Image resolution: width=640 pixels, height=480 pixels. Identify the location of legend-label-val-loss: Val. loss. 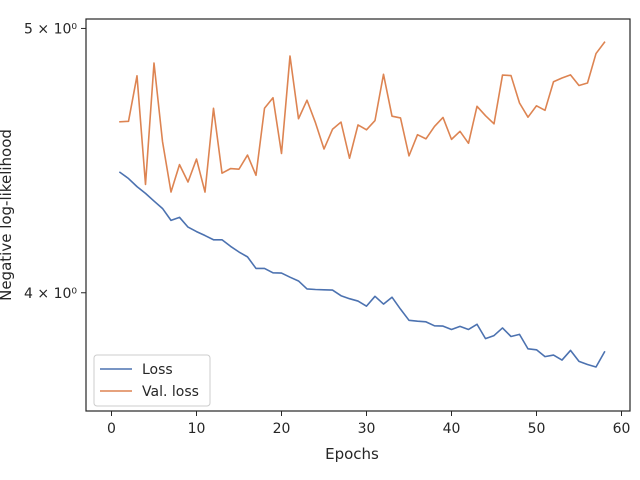
(170, 392).